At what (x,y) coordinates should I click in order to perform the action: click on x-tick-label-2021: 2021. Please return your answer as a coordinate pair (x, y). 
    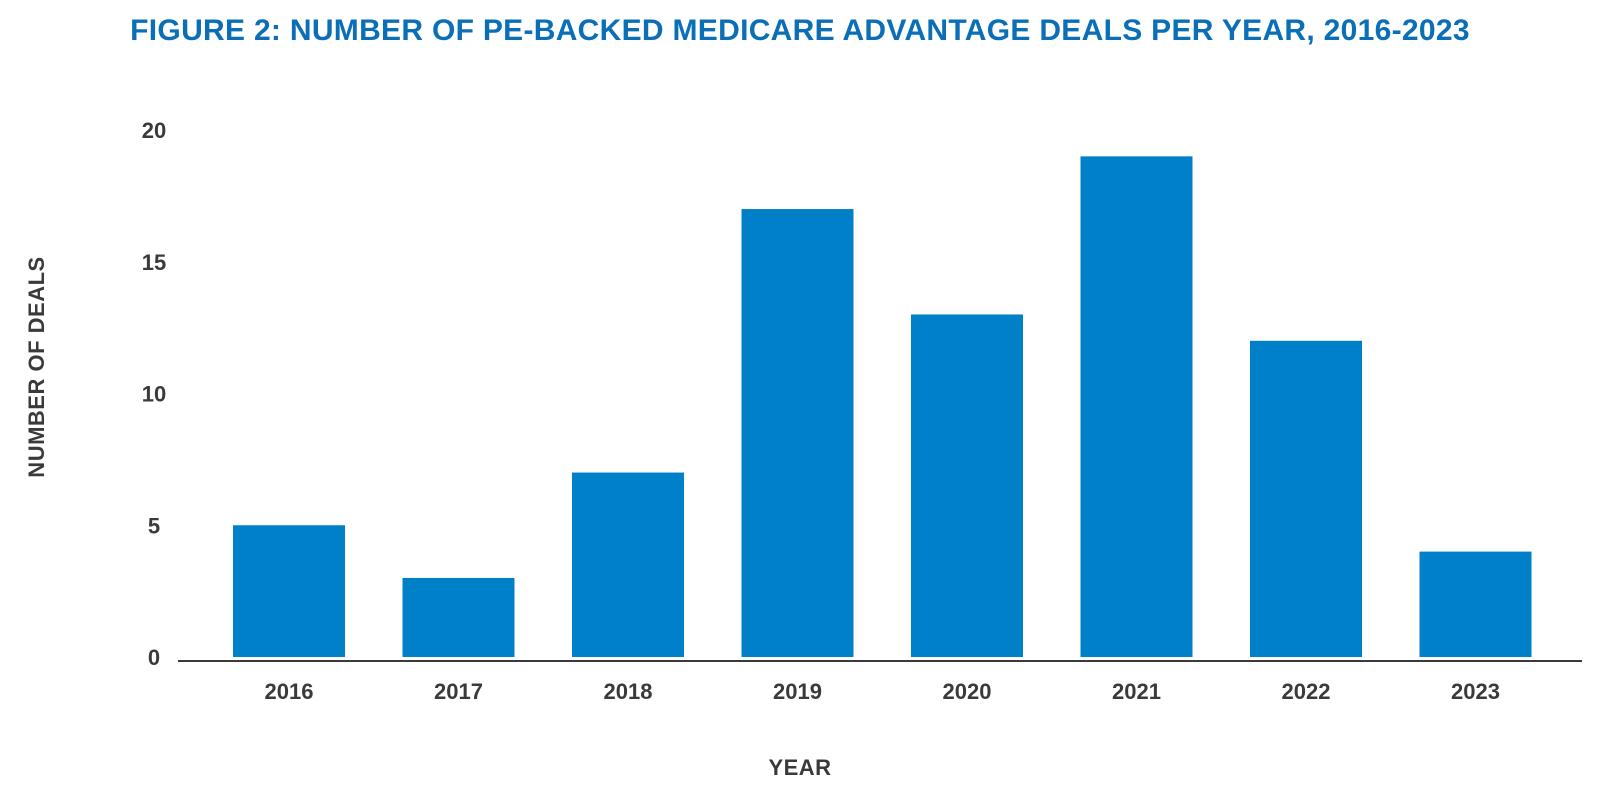
    Looking at the image, I should click on (1136, 691).